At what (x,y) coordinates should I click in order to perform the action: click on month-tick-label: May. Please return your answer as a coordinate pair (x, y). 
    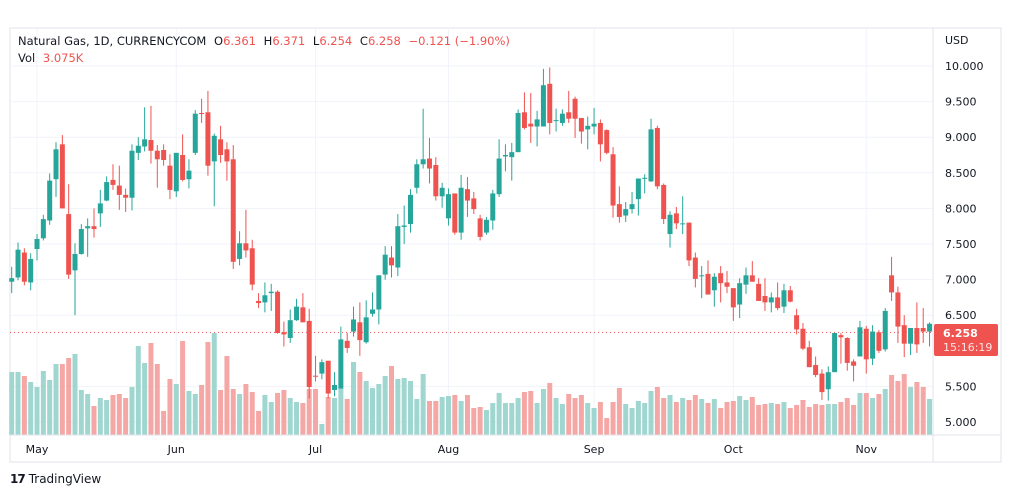
    Looking at the image, I should click on (37, 449).